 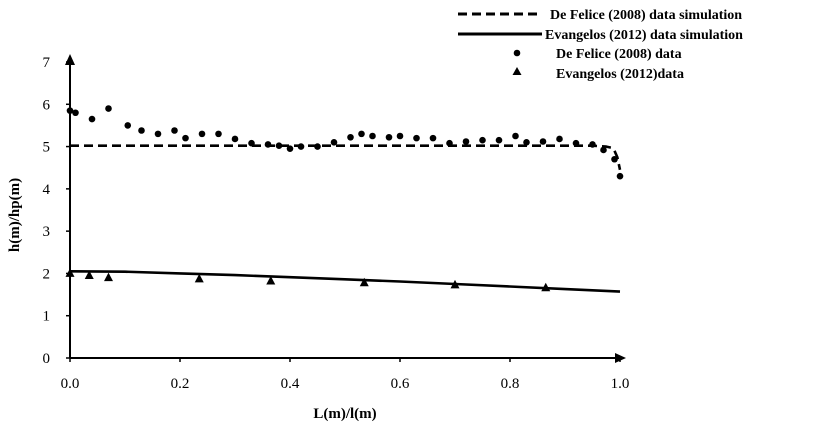 What do you see at coordinates (70, 59) in the screenshot?
I see `y-axis-arrowhead` at bounding box center [70, 59].